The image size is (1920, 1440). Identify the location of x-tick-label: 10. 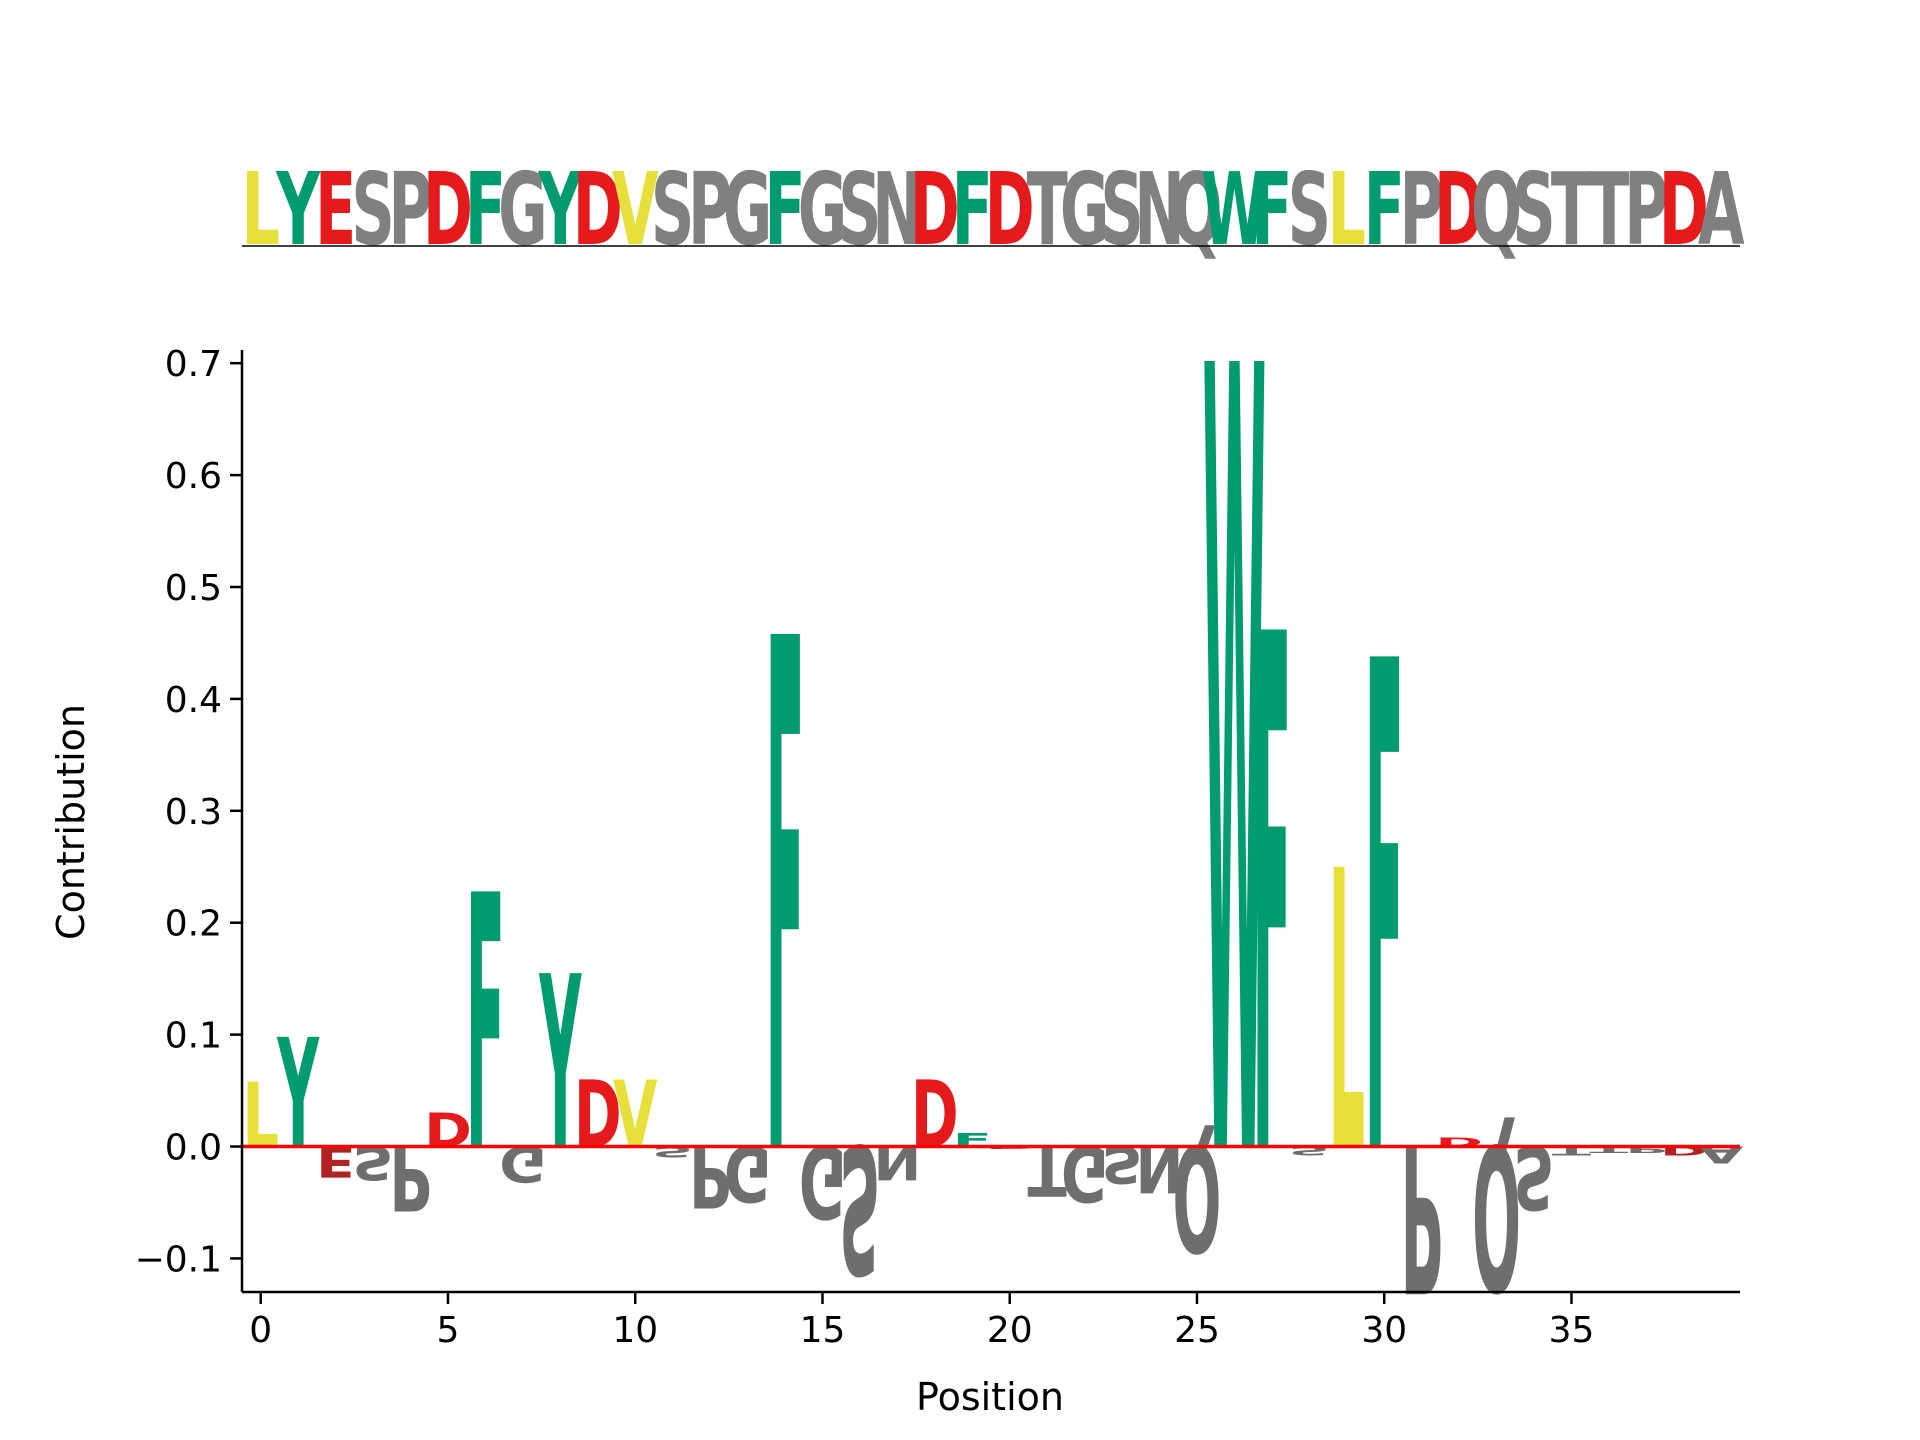
(635, 1330).